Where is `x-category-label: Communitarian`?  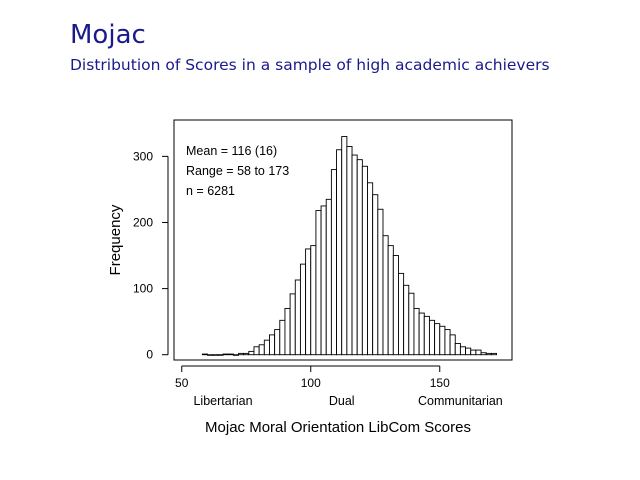
x-category-label: Communitarian is located at coordinates (460, 401).